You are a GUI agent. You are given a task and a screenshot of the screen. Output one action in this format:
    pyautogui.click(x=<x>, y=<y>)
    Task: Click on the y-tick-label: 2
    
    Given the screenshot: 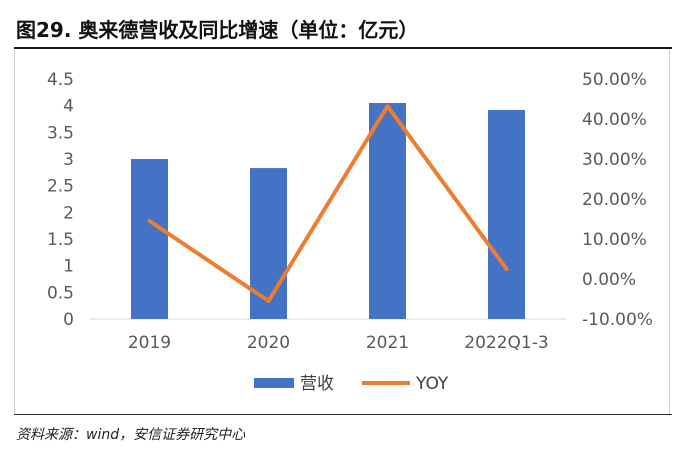 What is the action you would take?
    pyautogui.click(x=68, y=213)
    